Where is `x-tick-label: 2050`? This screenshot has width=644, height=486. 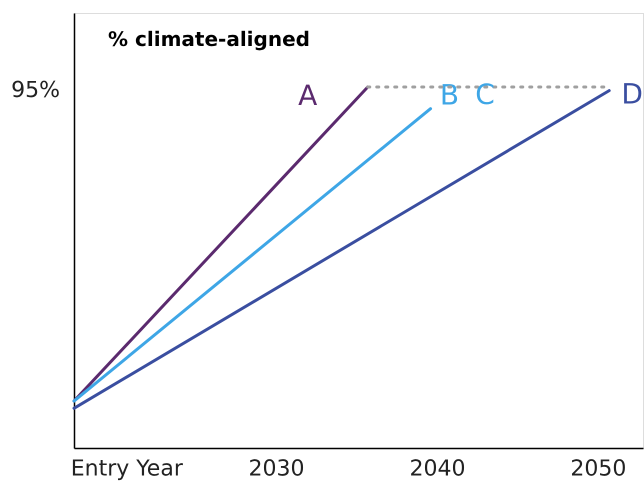
x-tick-label: 2050 is located at coordinates (598, 469).